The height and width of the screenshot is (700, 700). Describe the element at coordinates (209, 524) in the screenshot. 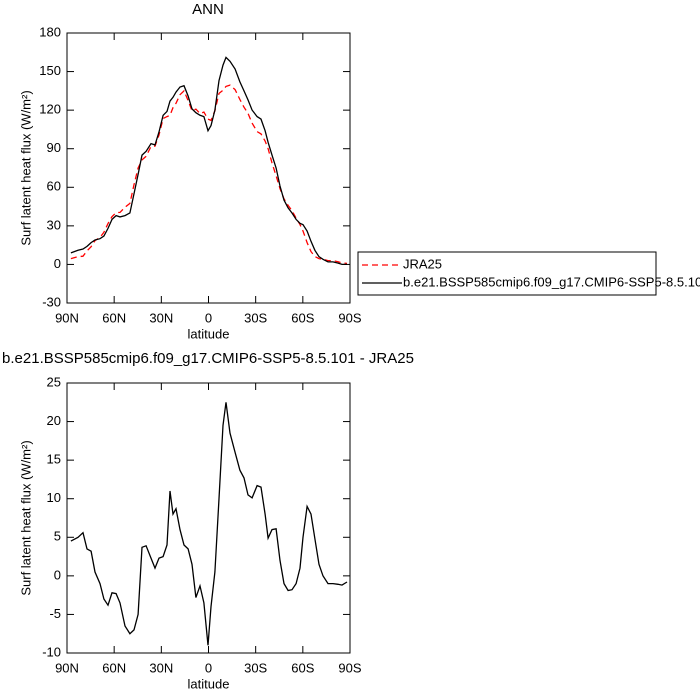

I see `data-line` at that location.